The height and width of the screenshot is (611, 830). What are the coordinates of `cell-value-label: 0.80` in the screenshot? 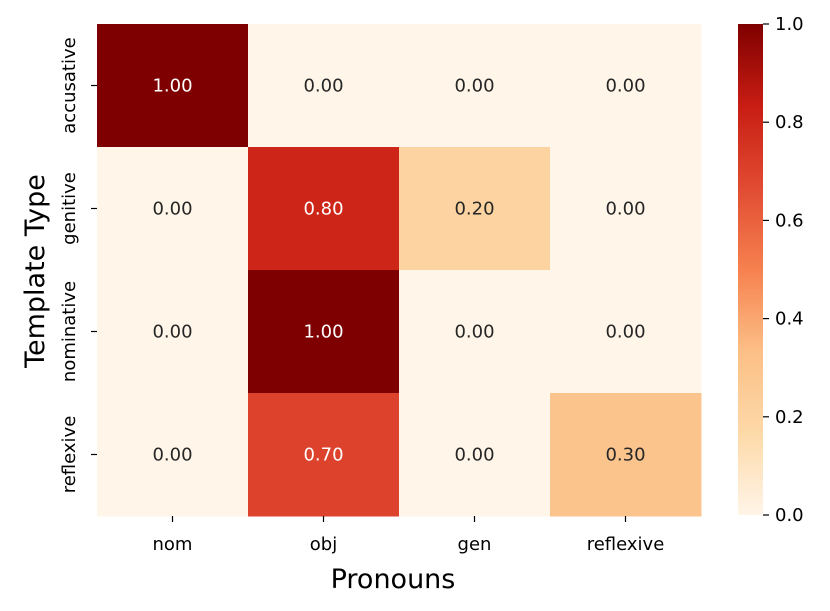 It's located at (323, 209).